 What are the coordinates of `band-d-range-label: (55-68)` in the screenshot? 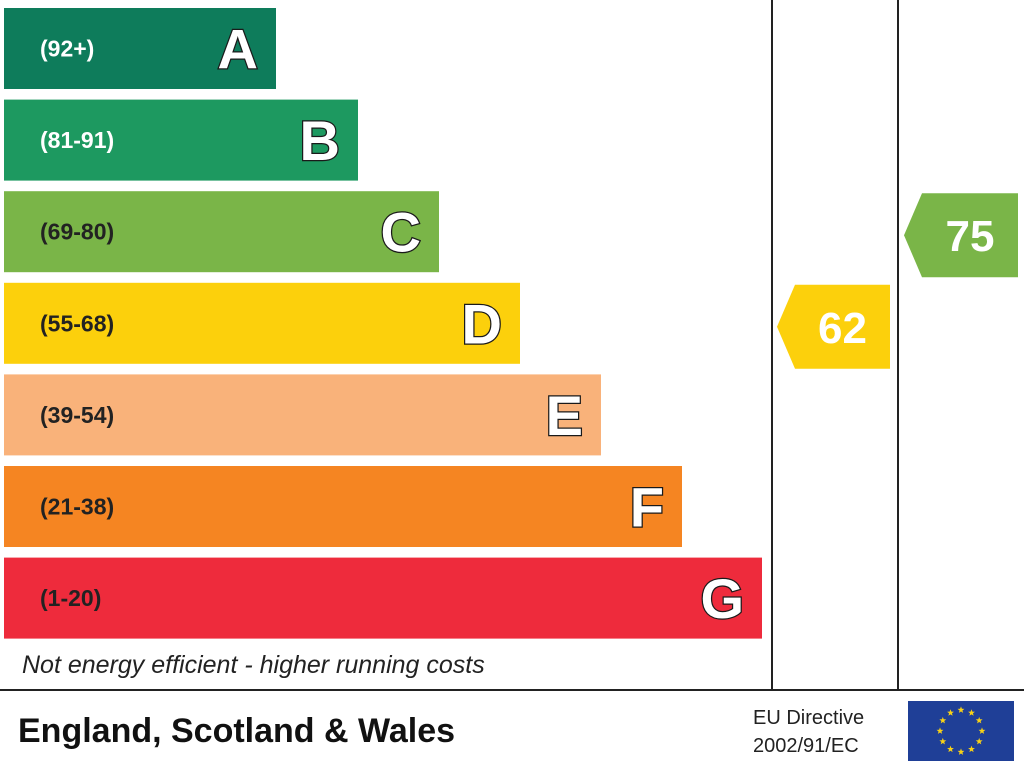 It's located at (77, 323).